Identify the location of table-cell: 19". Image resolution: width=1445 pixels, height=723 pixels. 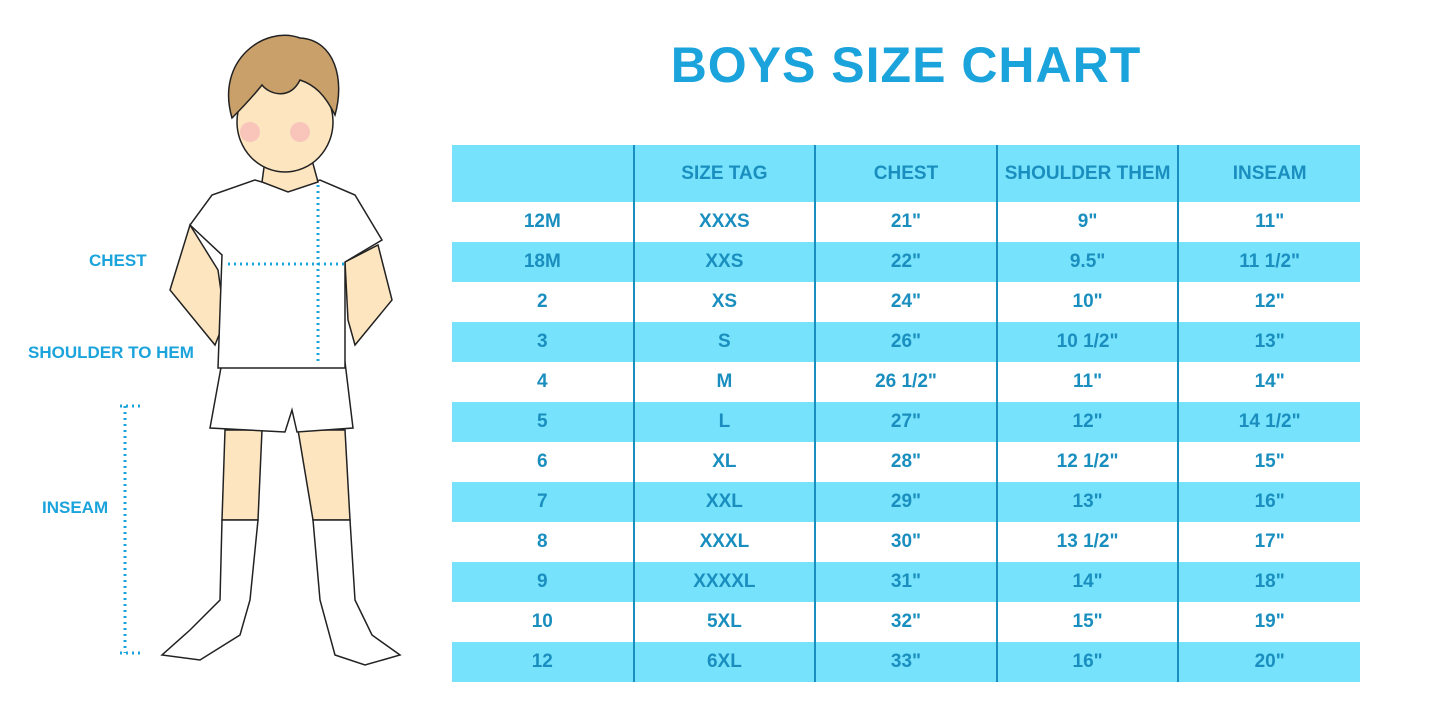
(1268, 622).